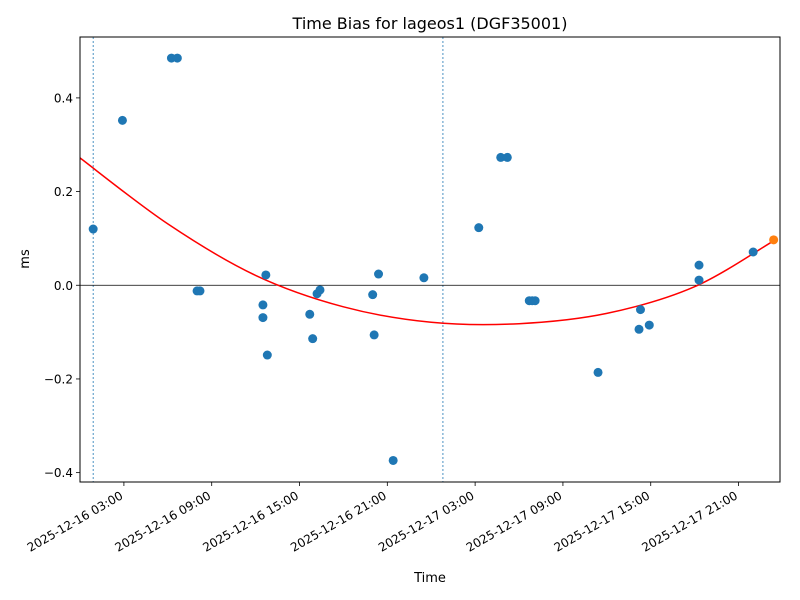 This screenshot has width=800, height=600. Describe the element at coordinates (163, 521) in the screenshot. I see `x-tick-label: 2025-12-16 09:00` at that location.